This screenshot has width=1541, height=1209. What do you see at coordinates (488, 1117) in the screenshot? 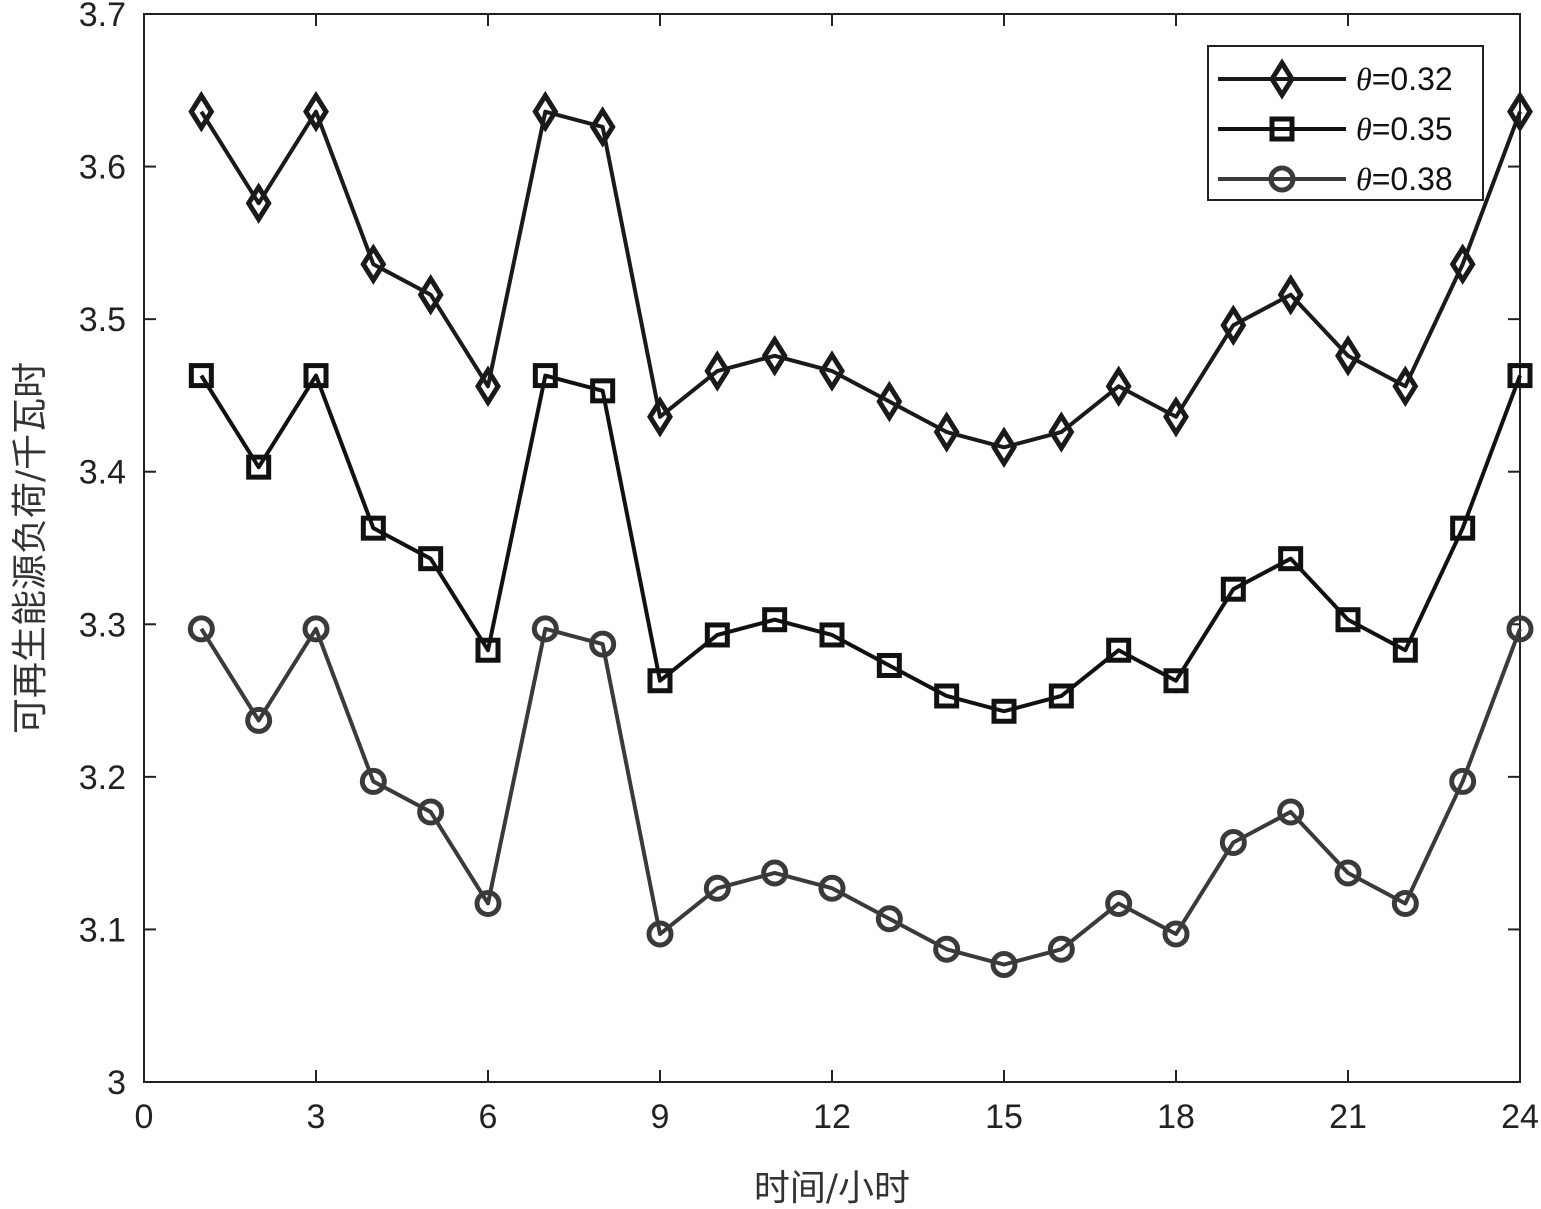
I see `x-tick-label: 6` at bounding box center [488, 1117].